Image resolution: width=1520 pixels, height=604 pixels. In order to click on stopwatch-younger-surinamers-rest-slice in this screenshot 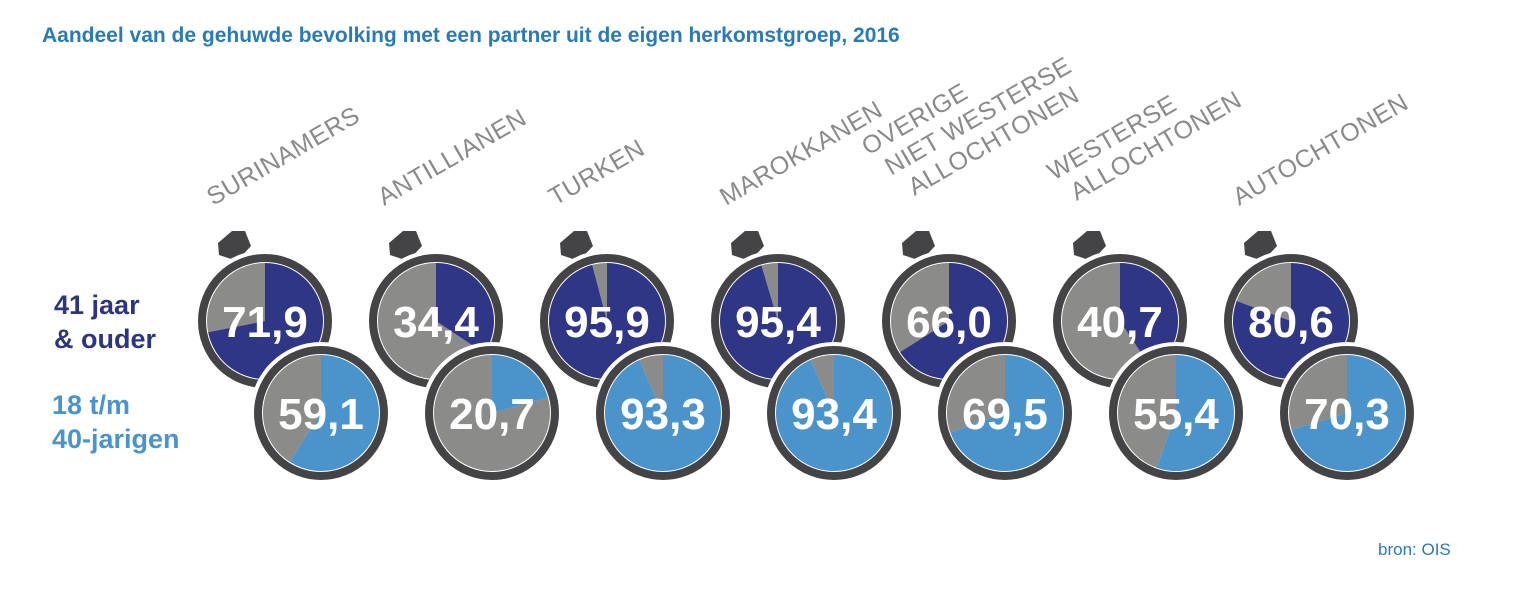, I will do `click(292, 408)`.